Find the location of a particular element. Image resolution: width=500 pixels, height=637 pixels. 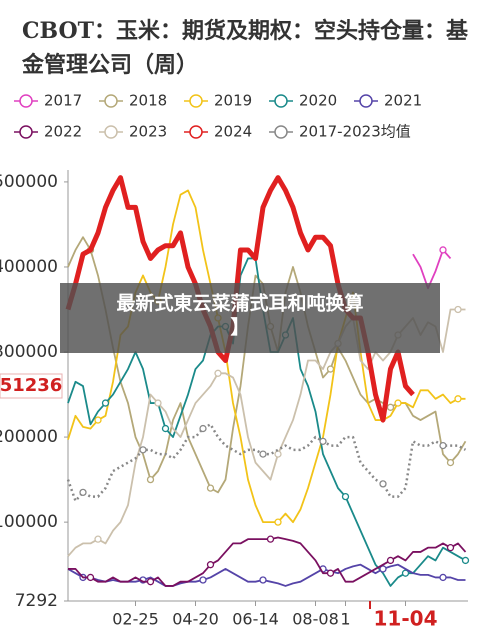

overlay-text: 】 is located at coordinates (239, 327).